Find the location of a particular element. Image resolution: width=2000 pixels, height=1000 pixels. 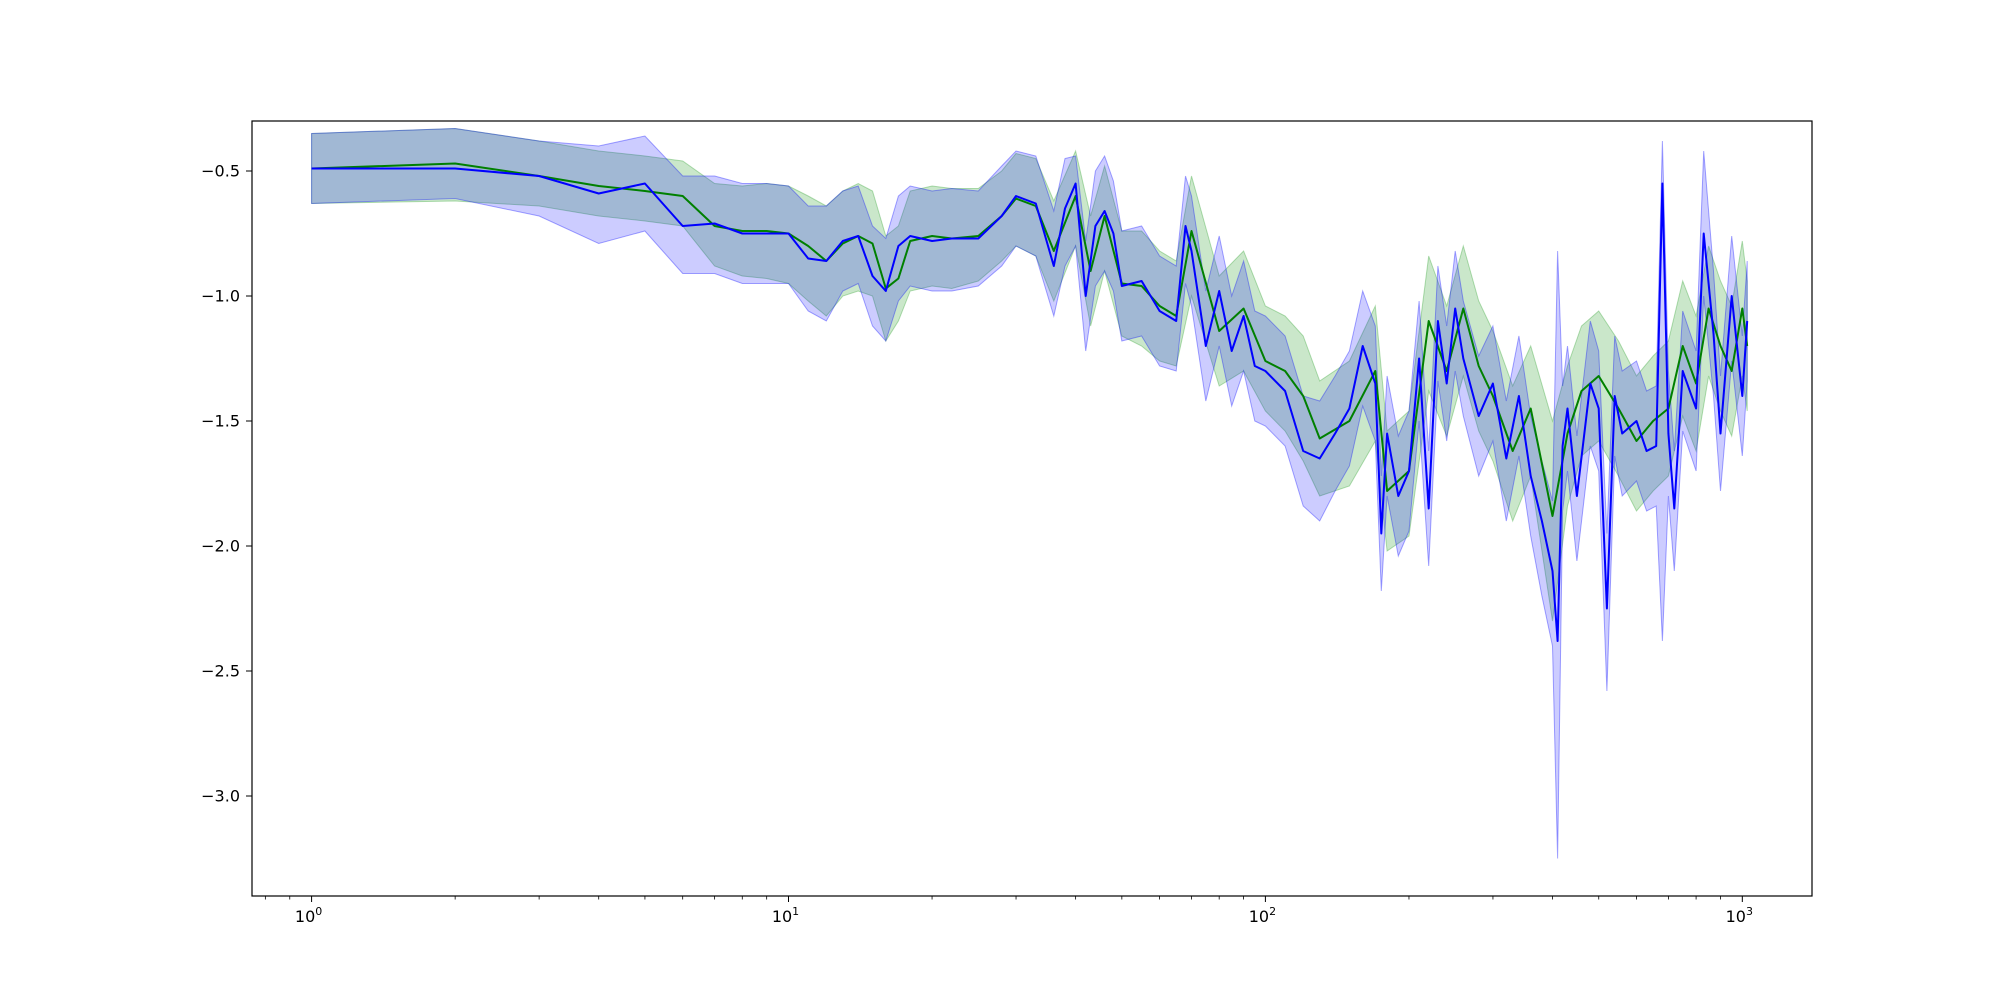

y-tick-label: −1.0 is located at coordinates (220, 296).